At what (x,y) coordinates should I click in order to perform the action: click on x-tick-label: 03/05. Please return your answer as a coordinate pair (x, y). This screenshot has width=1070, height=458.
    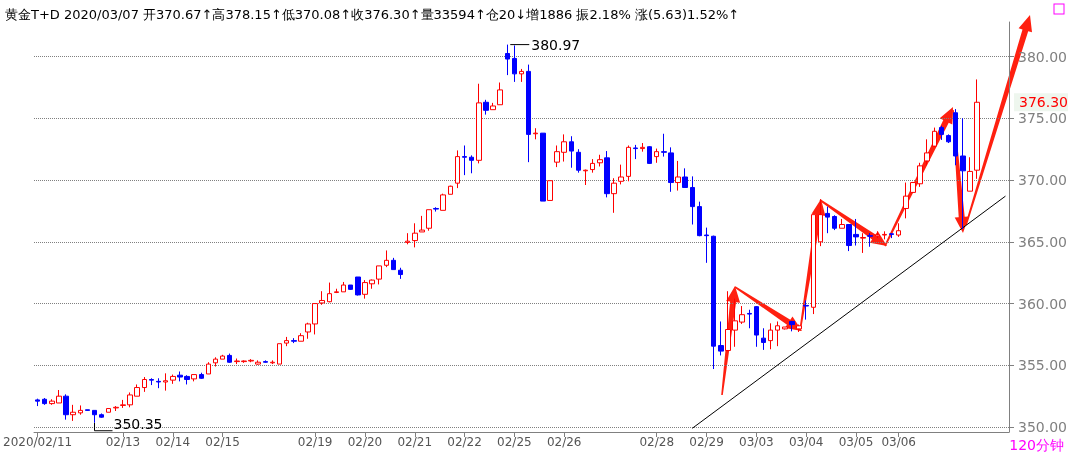
    Looking at the image, I should click on (856, 442).